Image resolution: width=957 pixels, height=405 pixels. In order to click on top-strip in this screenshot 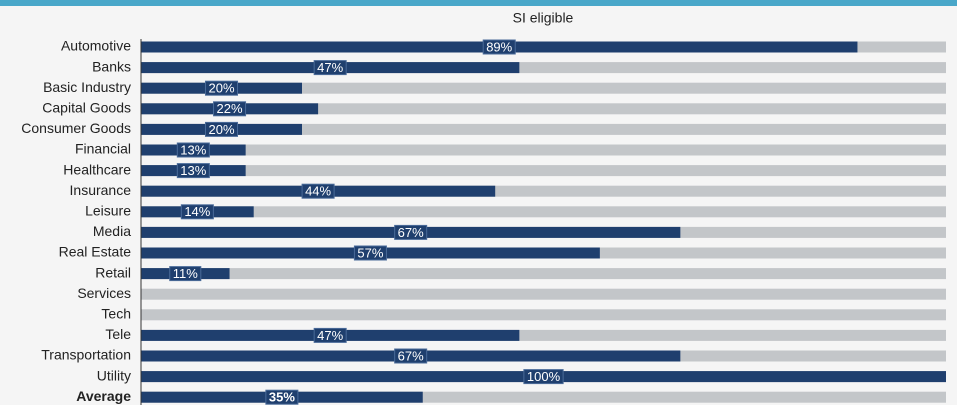, I will do `click(478, 3)`.